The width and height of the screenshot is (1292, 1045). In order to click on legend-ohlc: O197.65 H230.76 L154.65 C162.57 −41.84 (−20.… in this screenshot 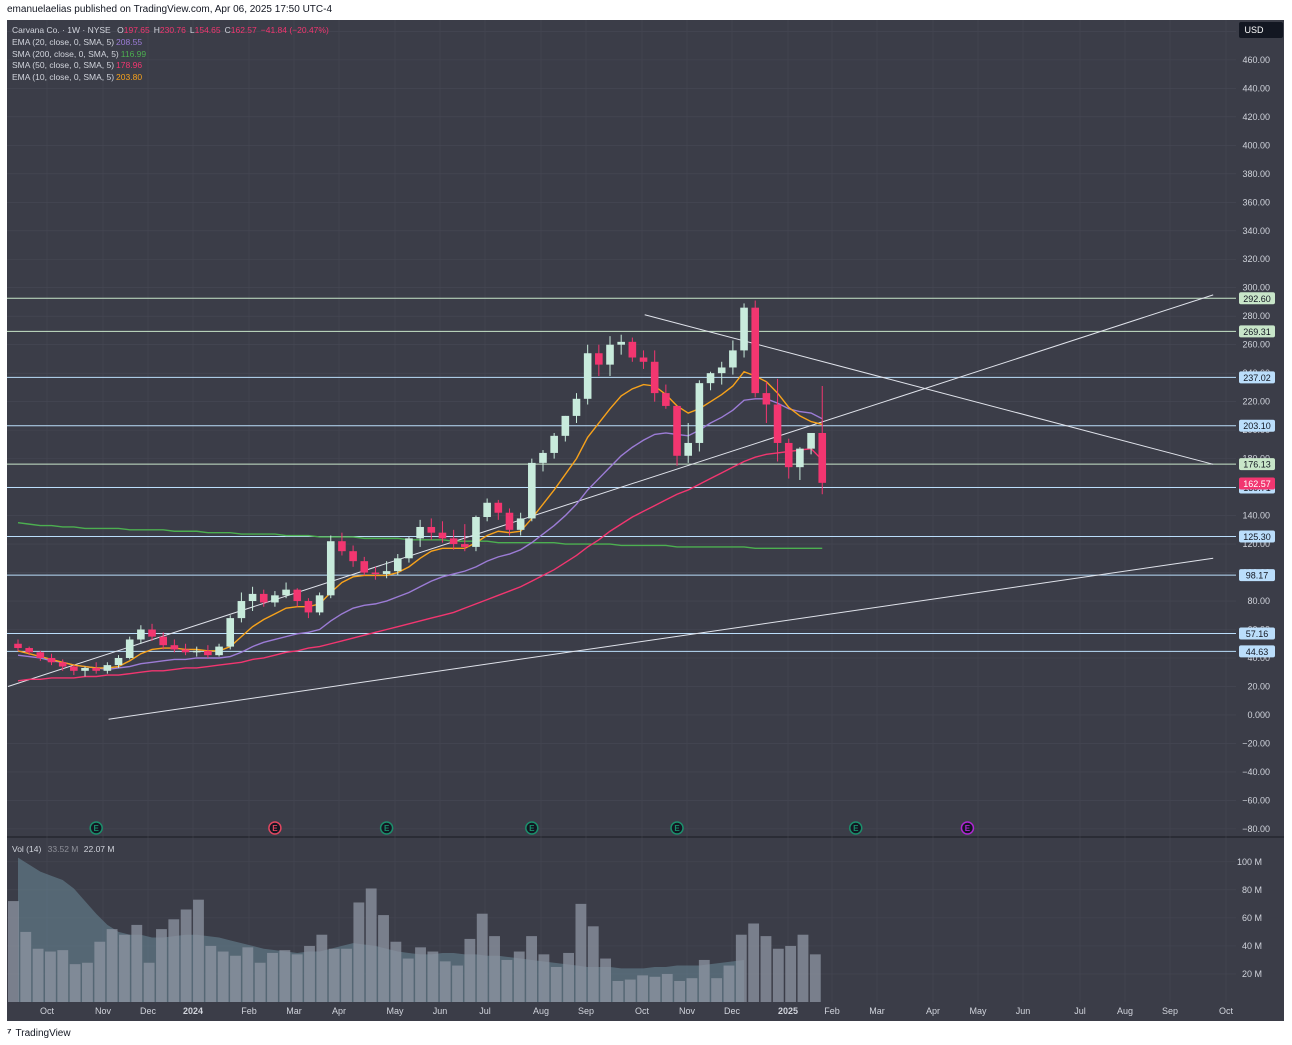, I will do `click(221, 30)`.